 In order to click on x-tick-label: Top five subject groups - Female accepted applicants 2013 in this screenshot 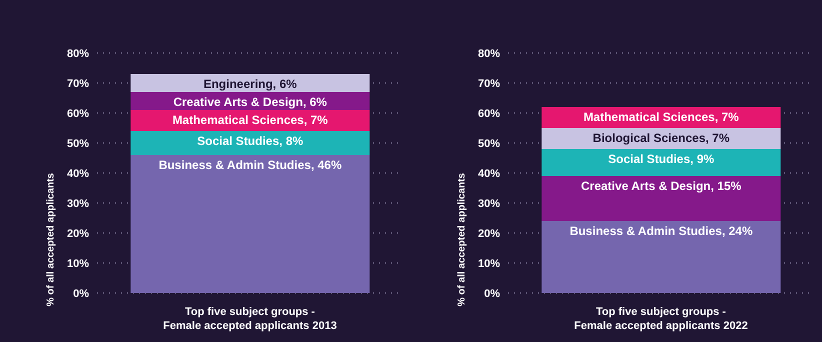, I will do `click(250, 319)`.